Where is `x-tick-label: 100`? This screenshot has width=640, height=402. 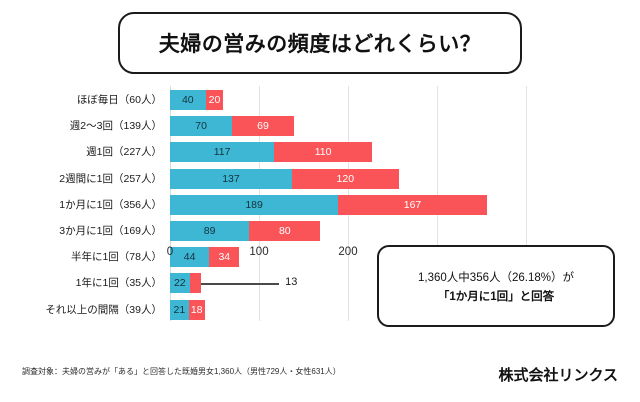
x-tick-label: 100 is located at coordinates (259, 252).